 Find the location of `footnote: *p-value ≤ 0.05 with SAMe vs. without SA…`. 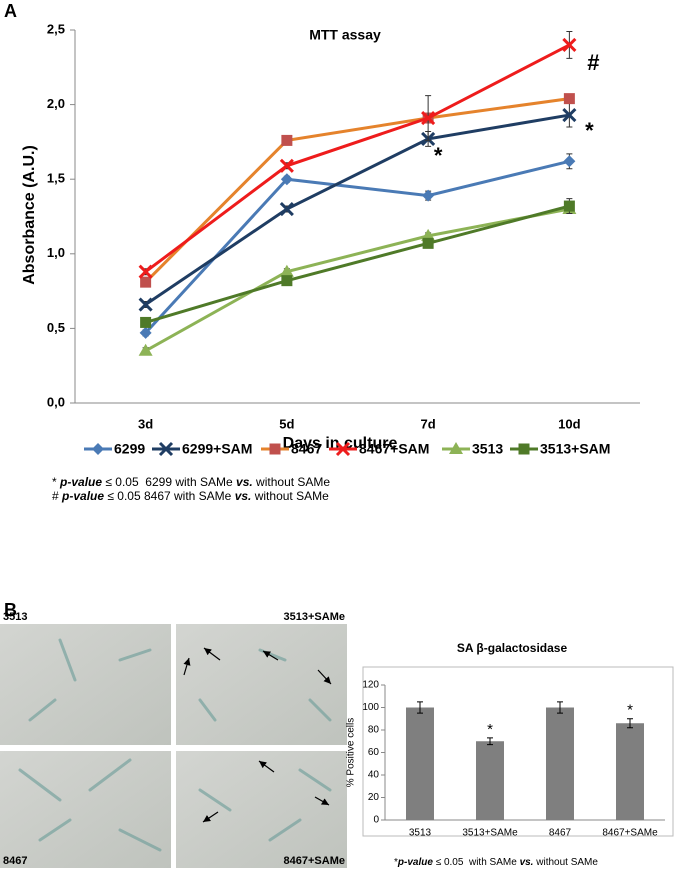

footnote: *p-value ≤ 0.05 with SAMe vs. without SA… is located at coordinates (496, 862).